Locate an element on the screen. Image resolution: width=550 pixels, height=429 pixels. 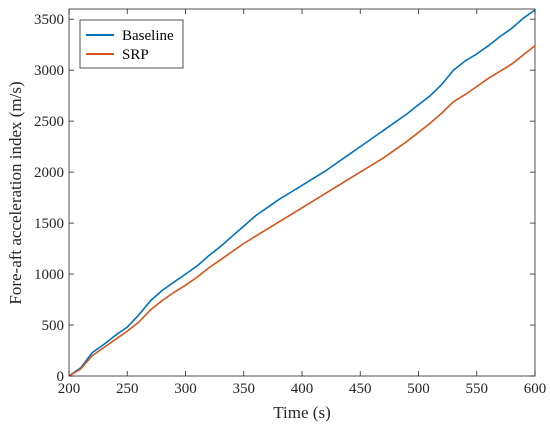
x-tick-label: 450 is located at coordinates (360, 389).